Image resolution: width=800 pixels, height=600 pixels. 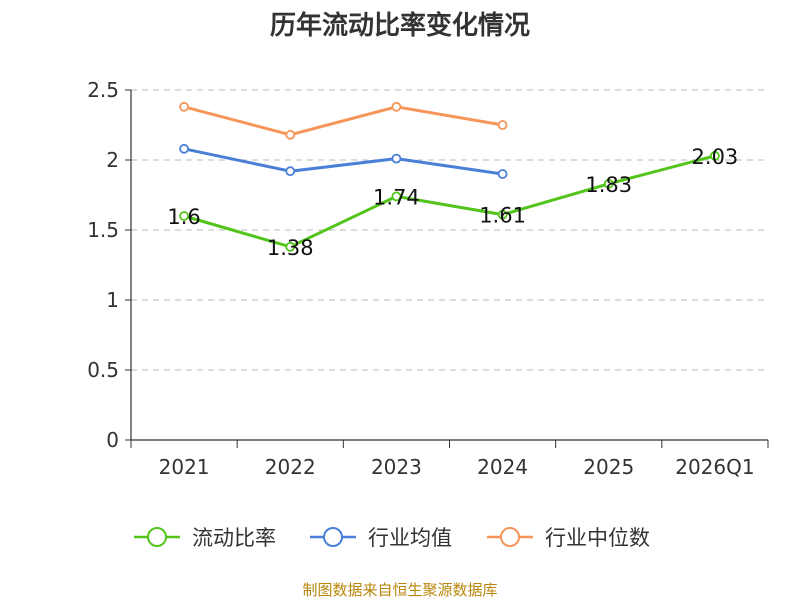 What do you see at coordinates (714, 467) in the screenshot?
I see `x-tick-label: 2026Q1` at bounding box center [714, 467].